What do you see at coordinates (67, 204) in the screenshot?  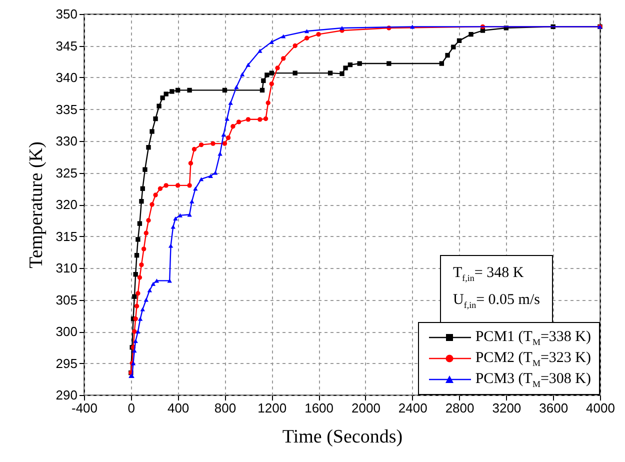 I see `y-tick-label: 320` at bounding box center [67, 204].